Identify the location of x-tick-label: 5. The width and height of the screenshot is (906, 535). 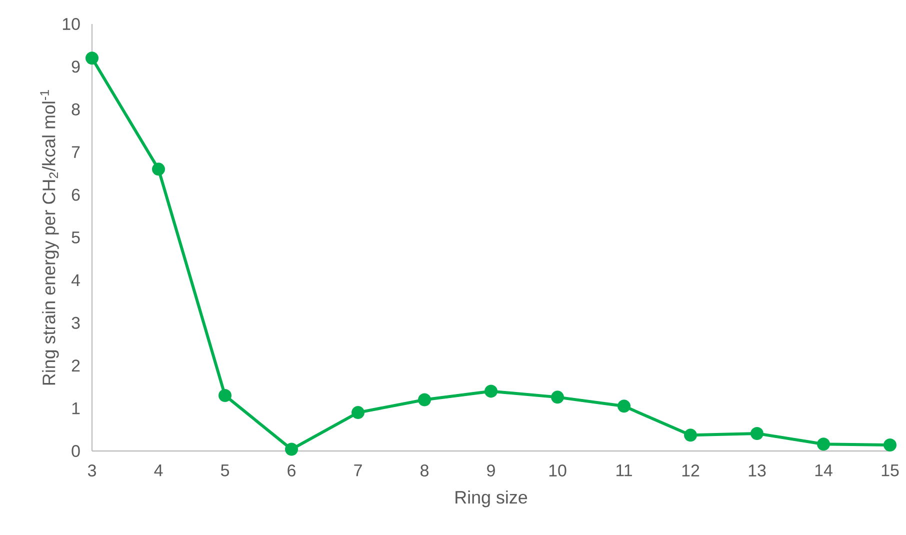
(224, 470).